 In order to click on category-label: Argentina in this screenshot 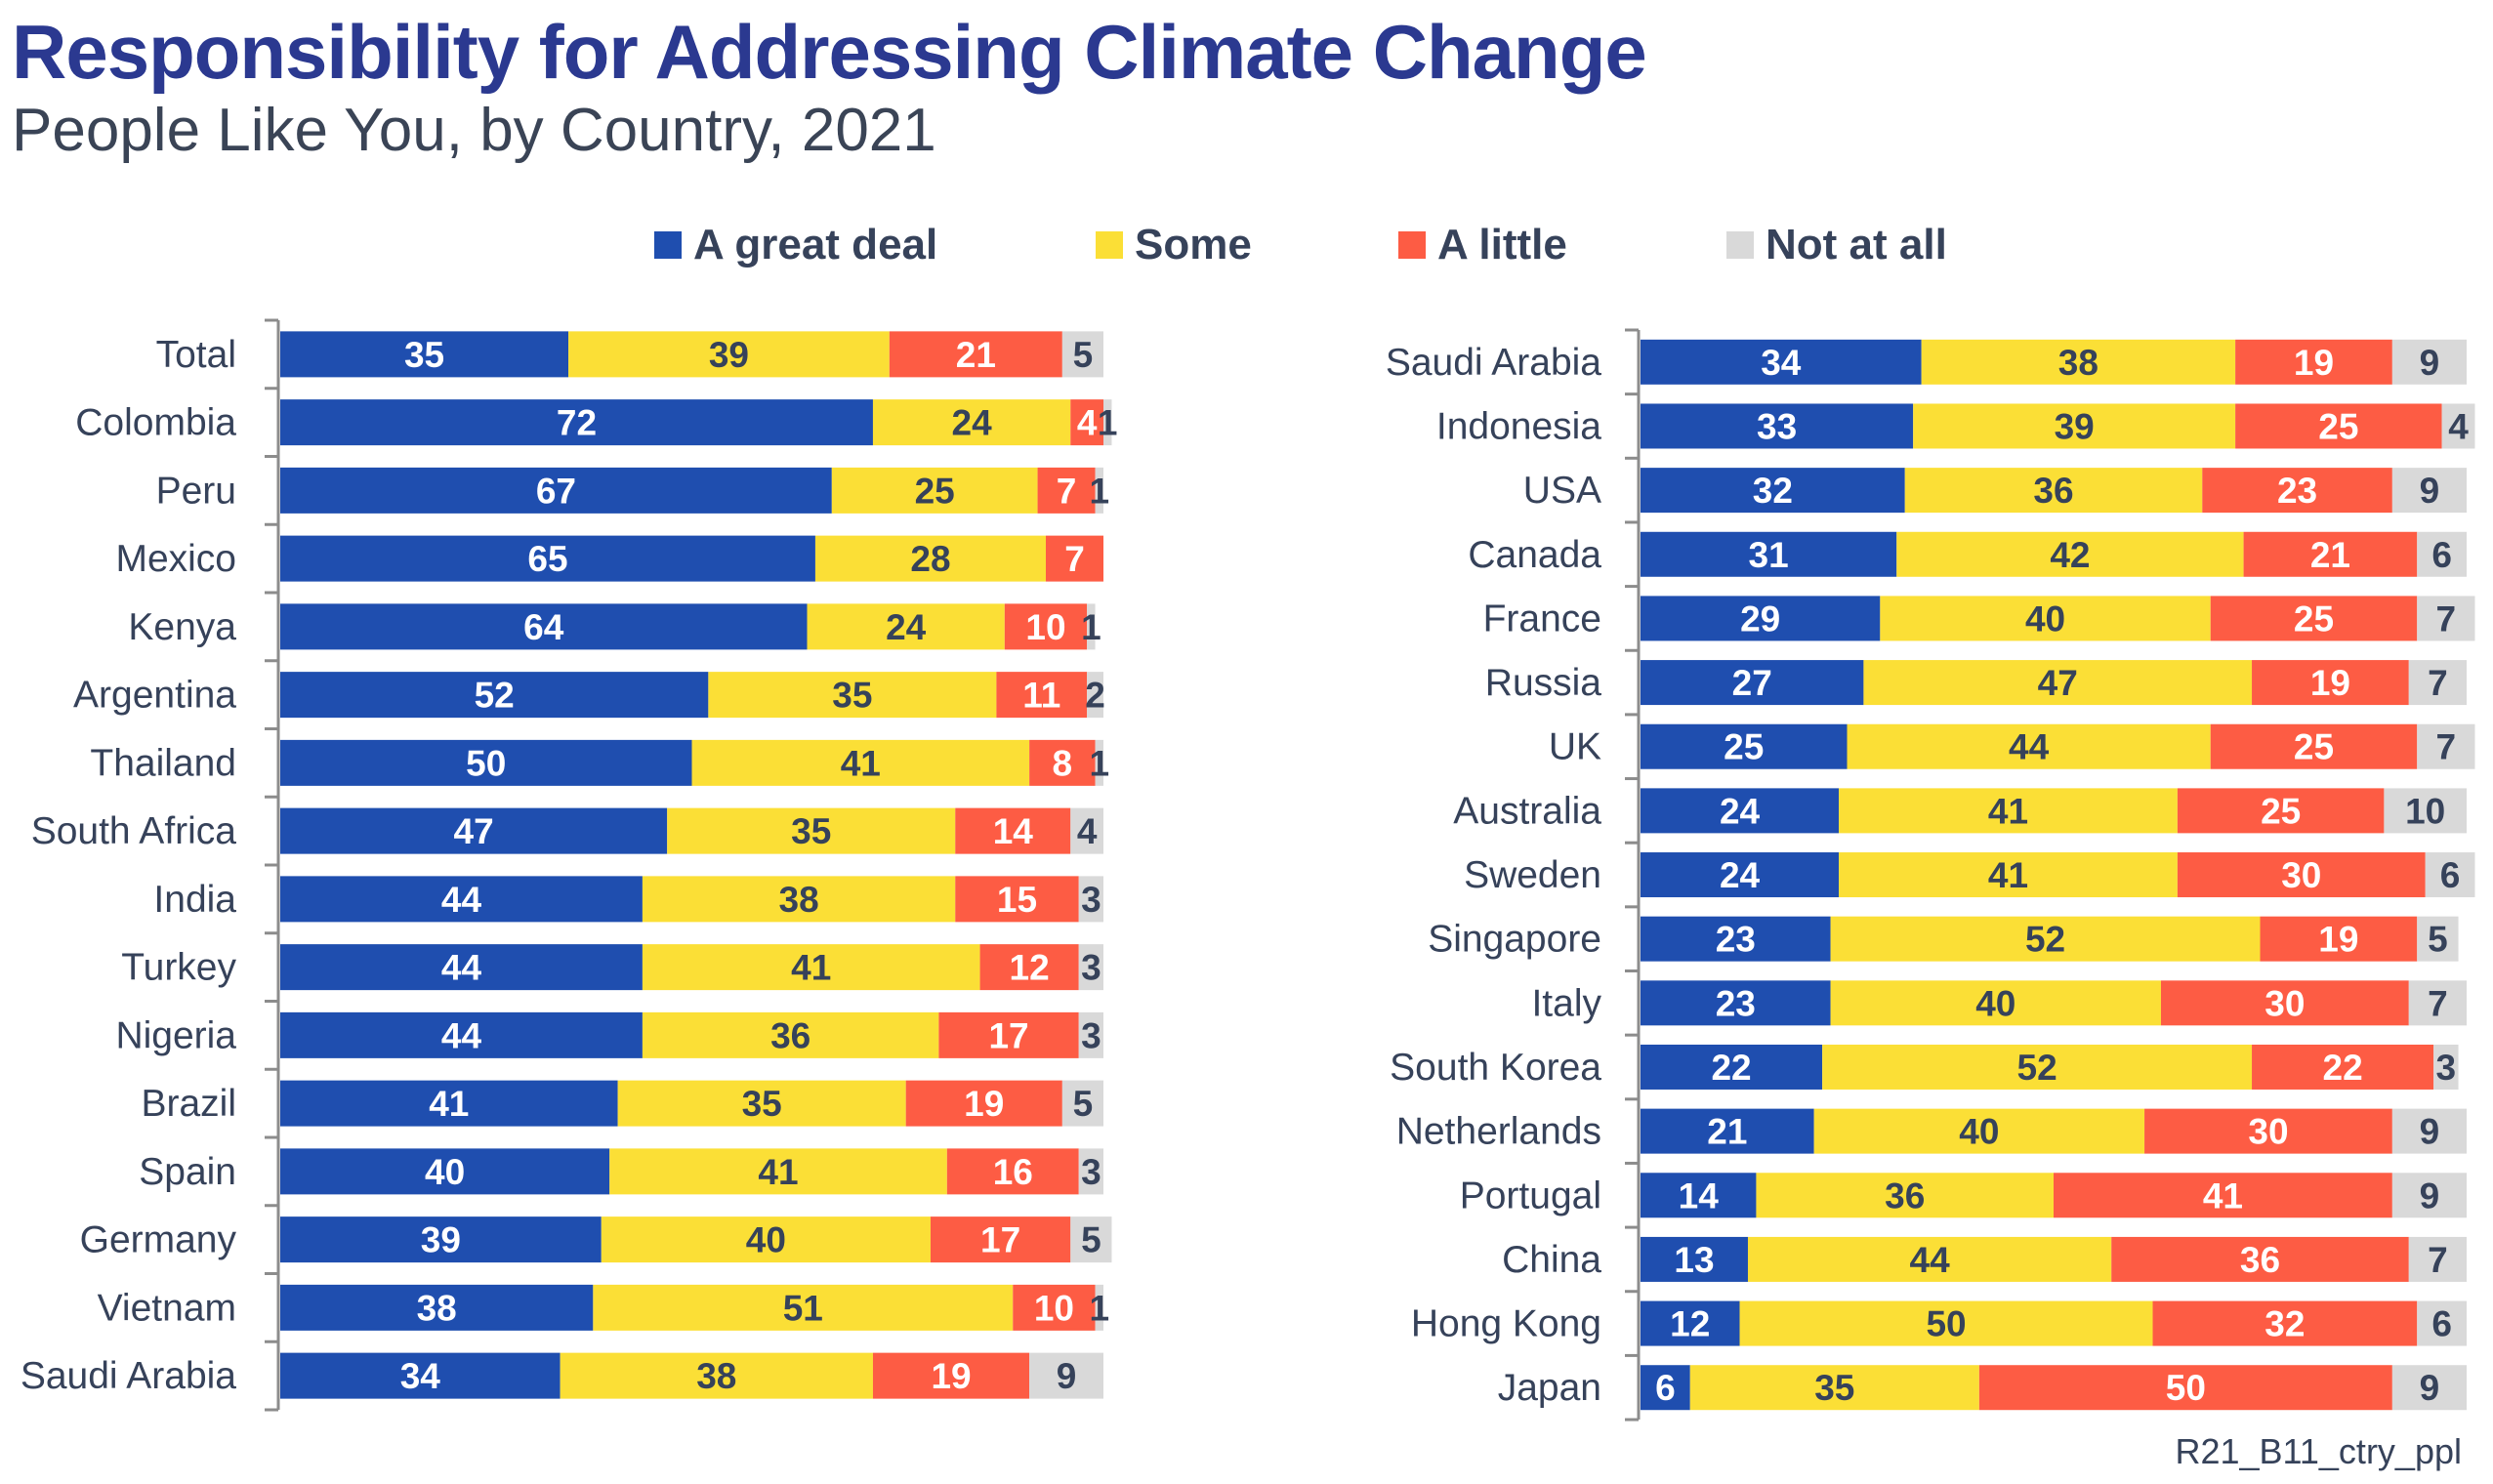, I will do `click(154, 696)`.